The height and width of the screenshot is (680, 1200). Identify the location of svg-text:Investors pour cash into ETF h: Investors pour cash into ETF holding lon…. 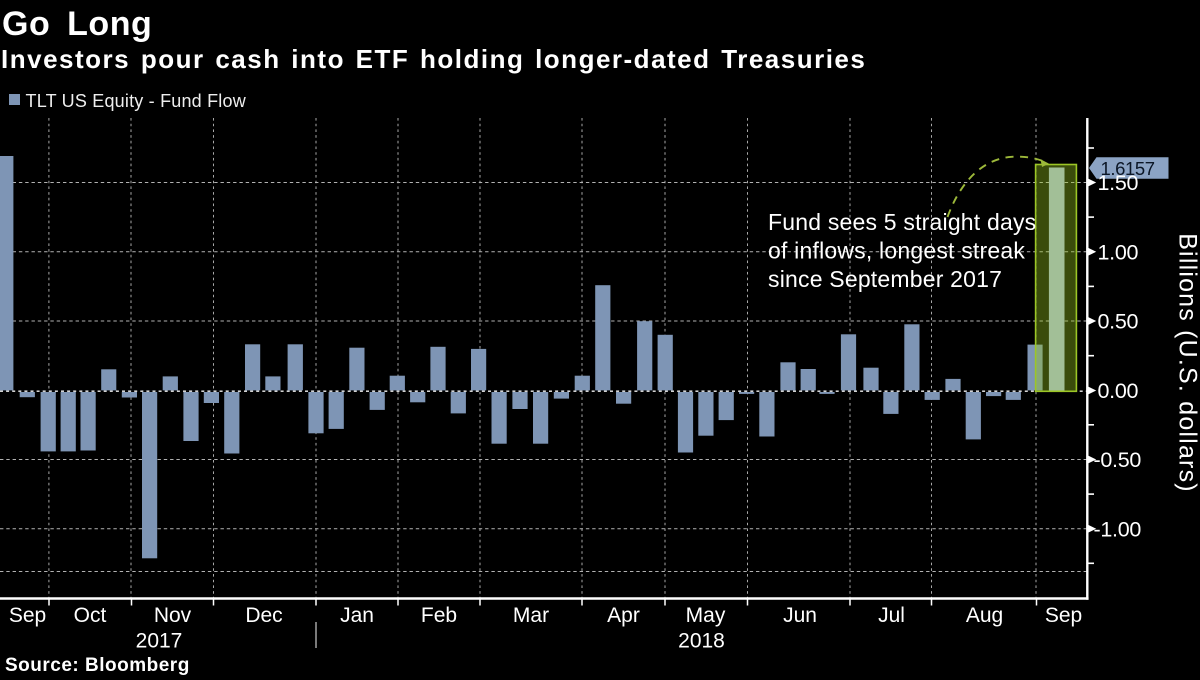
(433, 59).